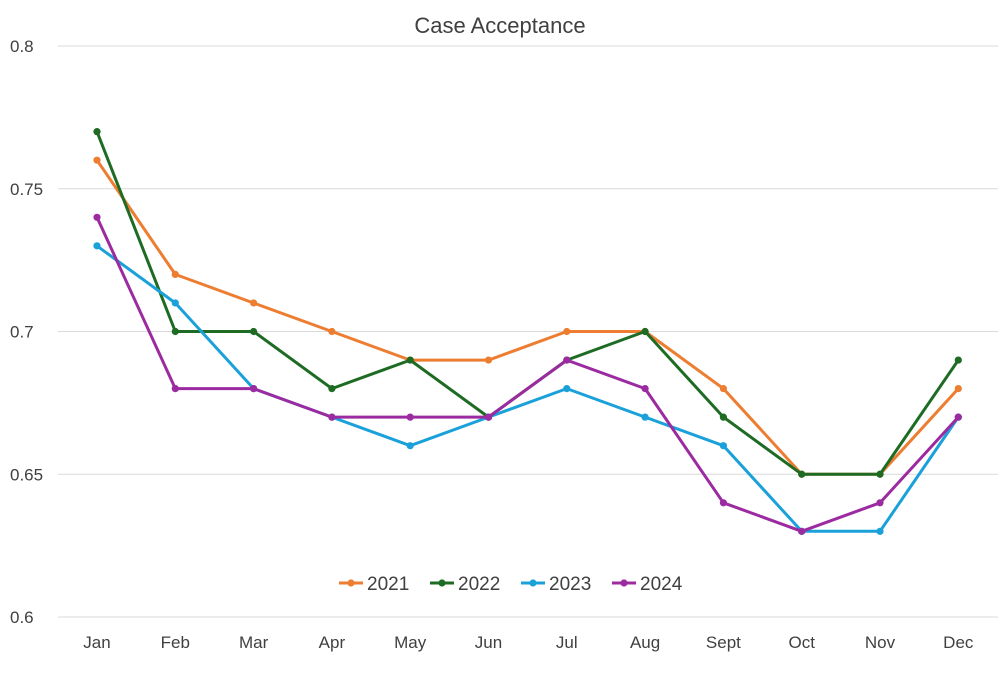 The height and width of the screenshot is (674, 1000). I want to click on data-point-2023-nov, so click(880, 531).